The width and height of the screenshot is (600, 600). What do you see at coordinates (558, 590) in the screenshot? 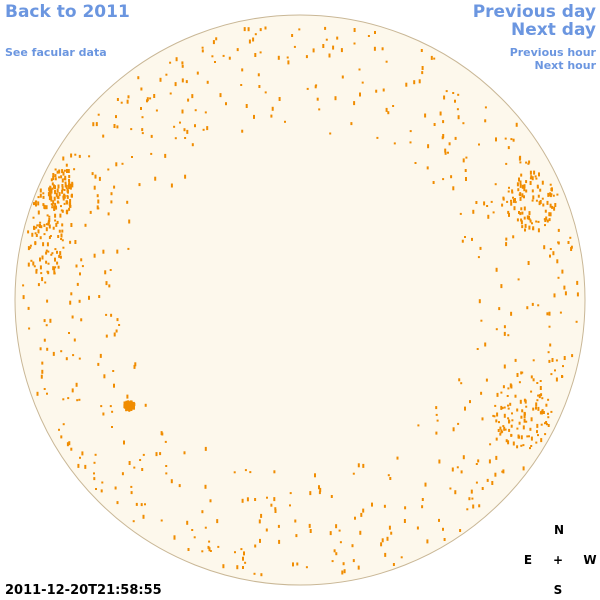
I see `compass-south: S` at bounding box center [558, 590].